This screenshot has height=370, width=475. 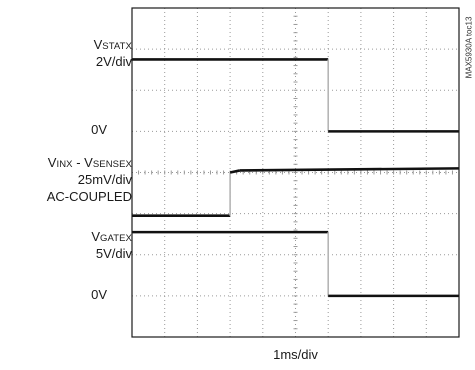 I want to click on x-axis-label: 1ms/div, so click(x=295, y=354).